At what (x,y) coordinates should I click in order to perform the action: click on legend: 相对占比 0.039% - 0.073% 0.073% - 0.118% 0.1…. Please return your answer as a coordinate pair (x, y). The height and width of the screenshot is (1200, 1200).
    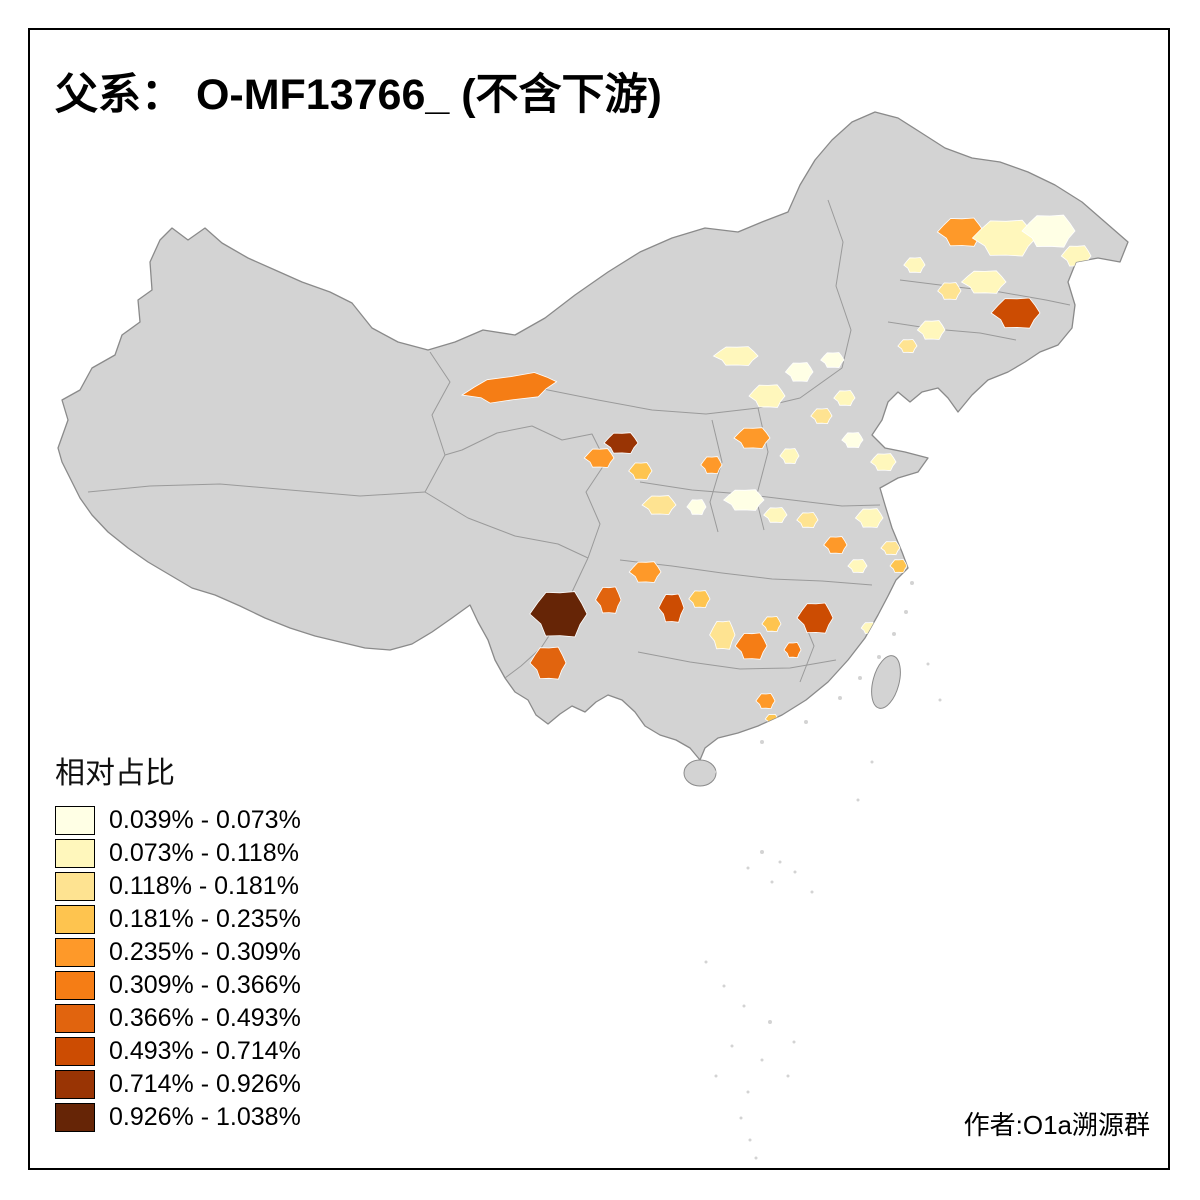
    Looking at the image, I should click on (178, 942).